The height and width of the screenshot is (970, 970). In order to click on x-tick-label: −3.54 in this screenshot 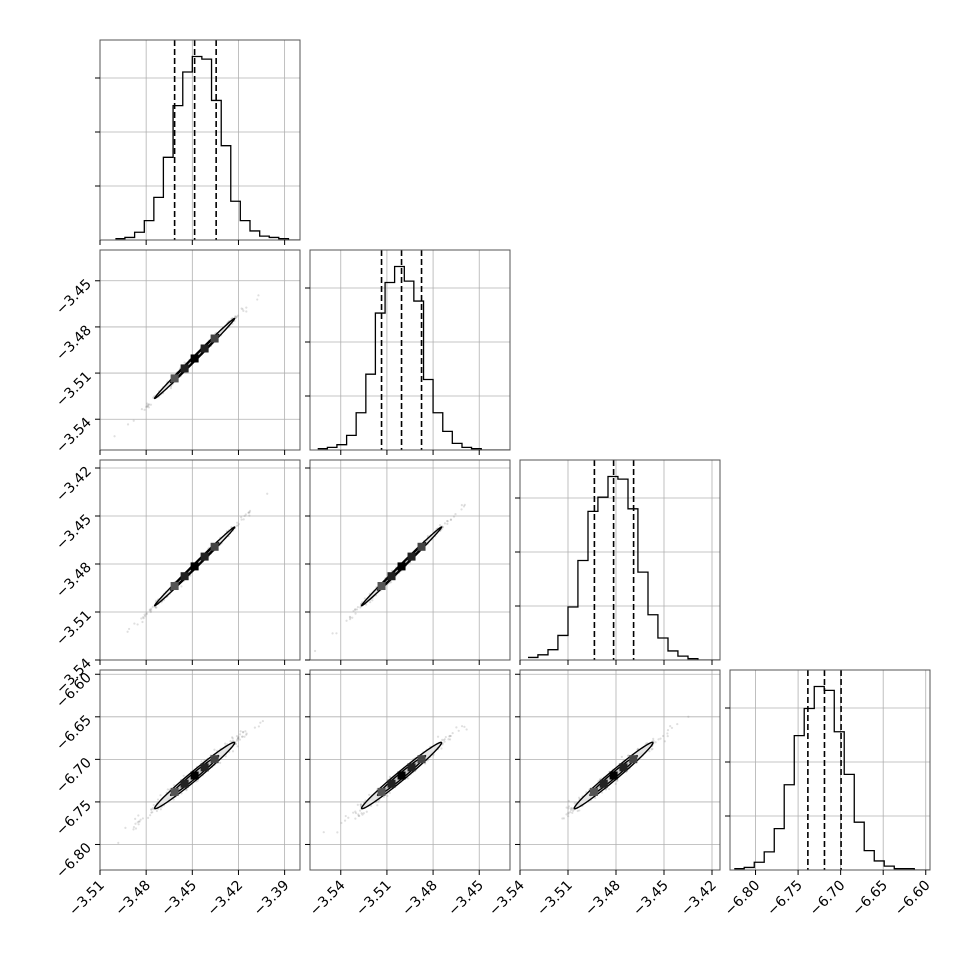, I will do `click(328, 898)`.